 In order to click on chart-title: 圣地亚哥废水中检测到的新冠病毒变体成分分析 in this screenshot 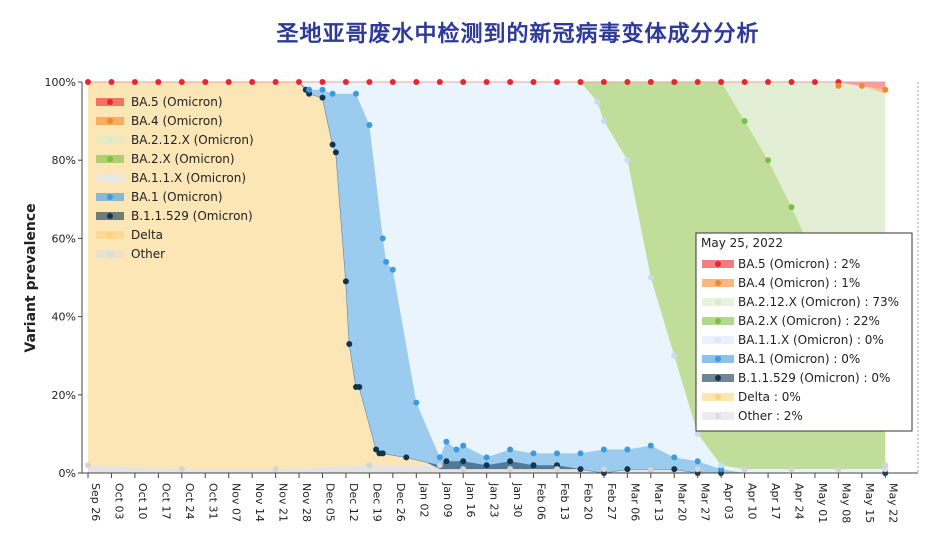, I will do `click(517, 34)`.